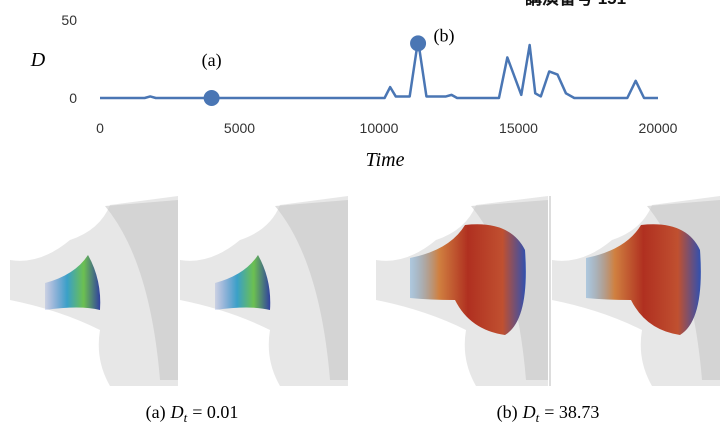 The height and width of the screenshot is (437, 720). What do you see at coordinates (444, 35) in the screenshot?
I see `annotation-label: (b)` at bounding box center [444, 35].